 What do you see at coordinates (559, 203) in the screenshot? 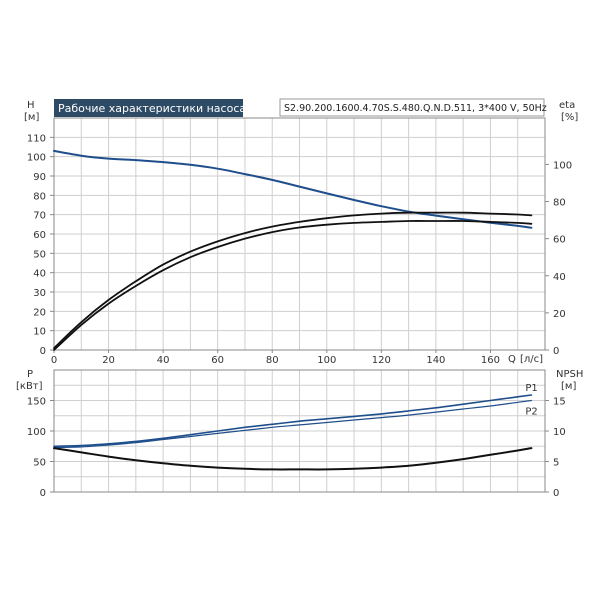
I see `y-right-tick-label: 80` at bounding box center [559, 203].